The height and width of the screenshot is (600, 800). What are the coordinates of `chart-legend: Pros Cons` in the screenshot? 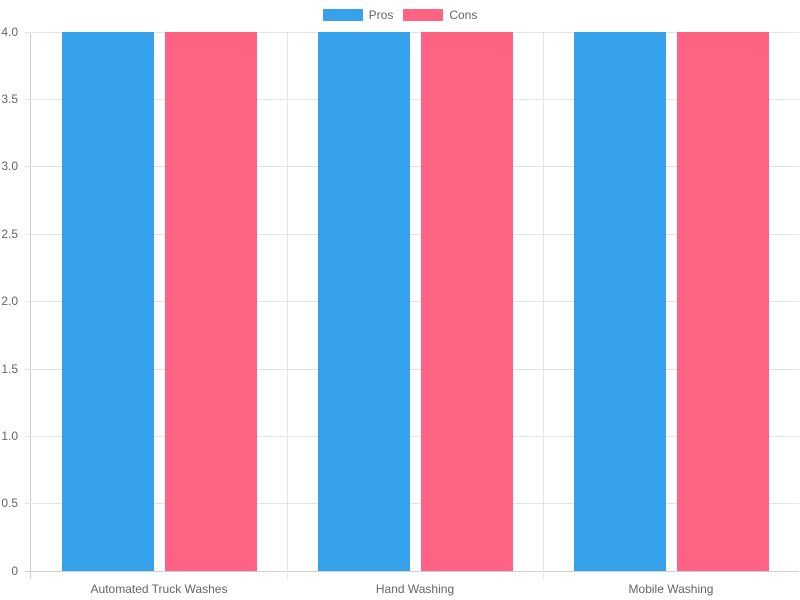 It's located at (400, 15).